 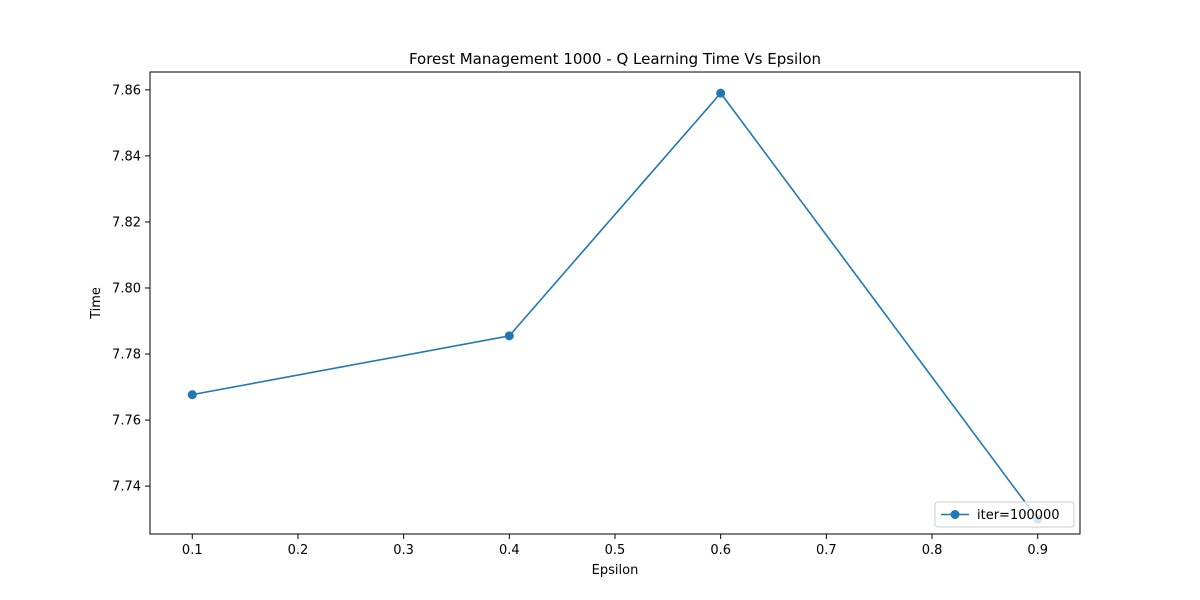 What do you see at coordinates (509, 550) in the screenshot?
I see `x-tick-label: 0.4` at bounding box center [509, 550].